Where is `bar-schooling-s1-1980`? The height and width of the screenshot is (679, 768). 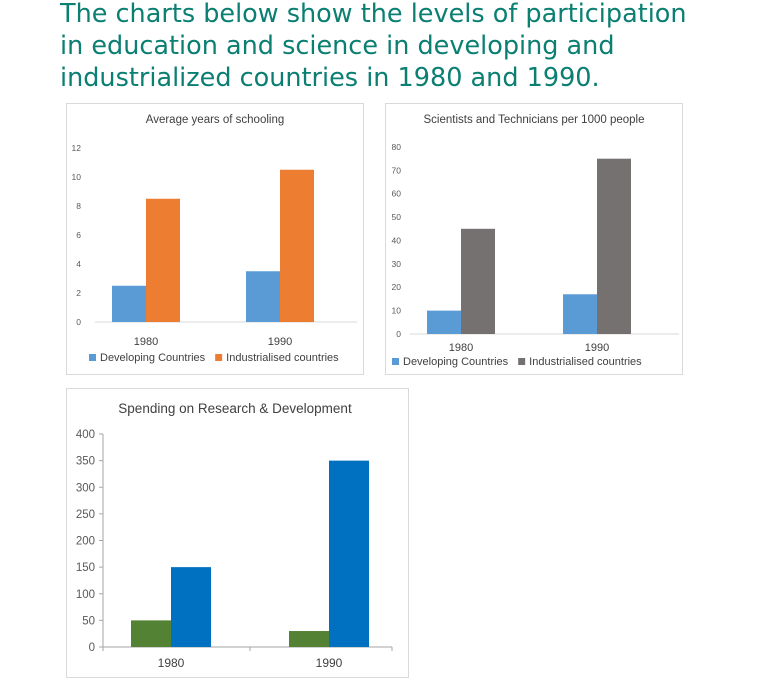 bar-schooling-s1-1980 is located at coordinates (163, 260).